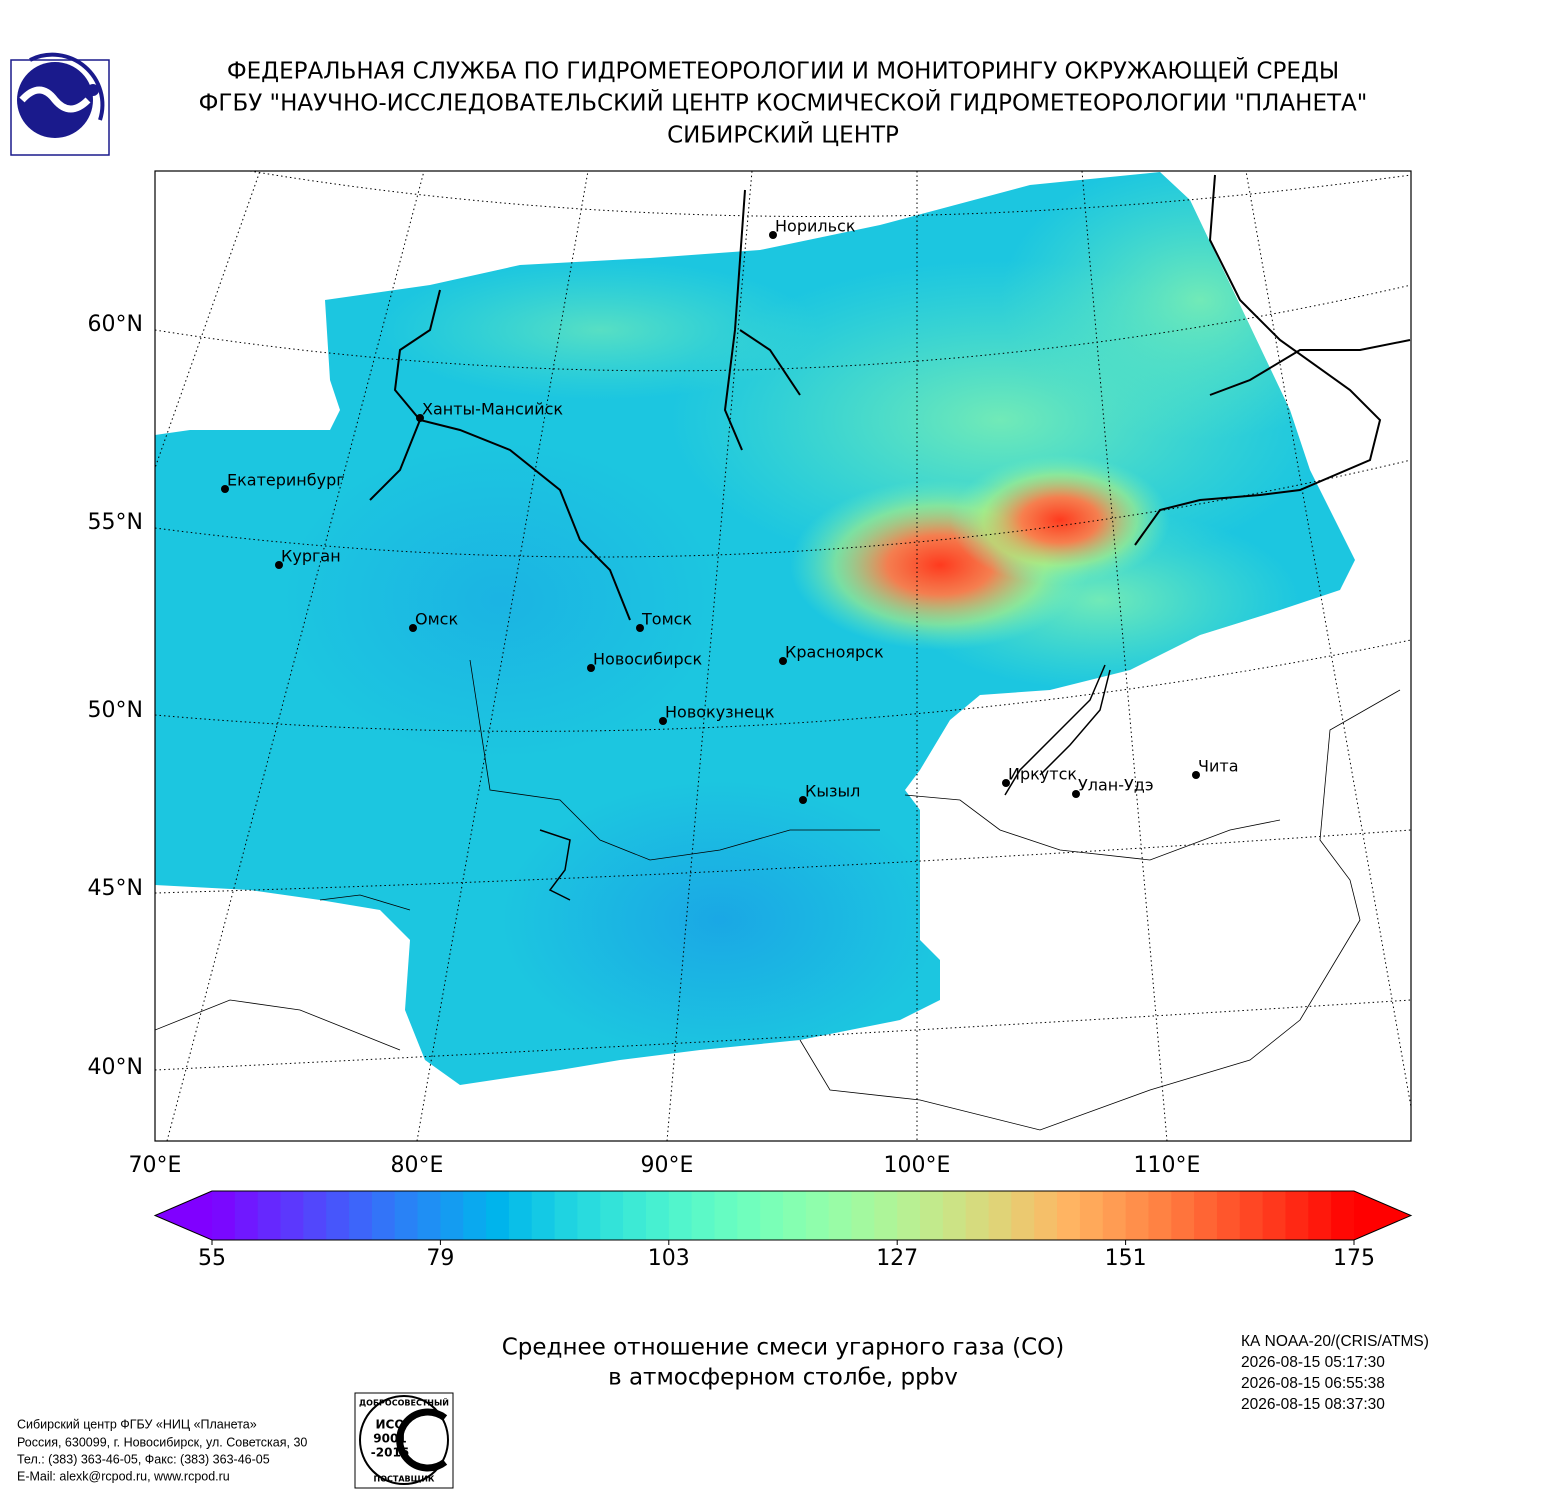 This screenshot has height=1500, width=1550. Describe the element at coordinates (783, 135) in the screenshot. I see `header-line: СИБИРСКИЙ ЦЕНТР` at that location.